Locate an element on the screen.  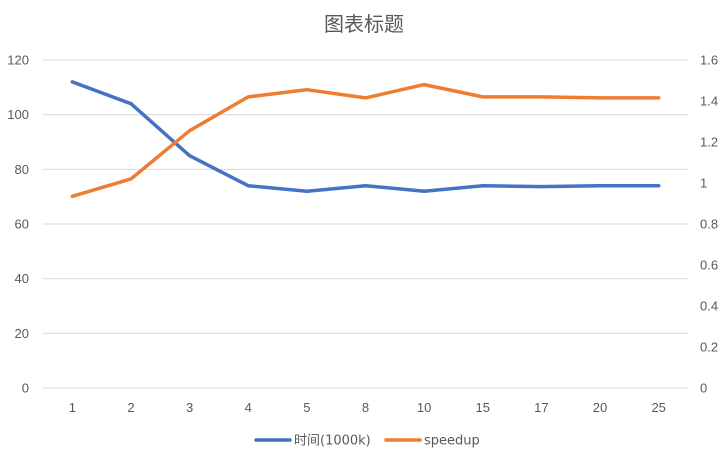
right-axis-tick-label: 0.8 is located at coordinates (709, 224).